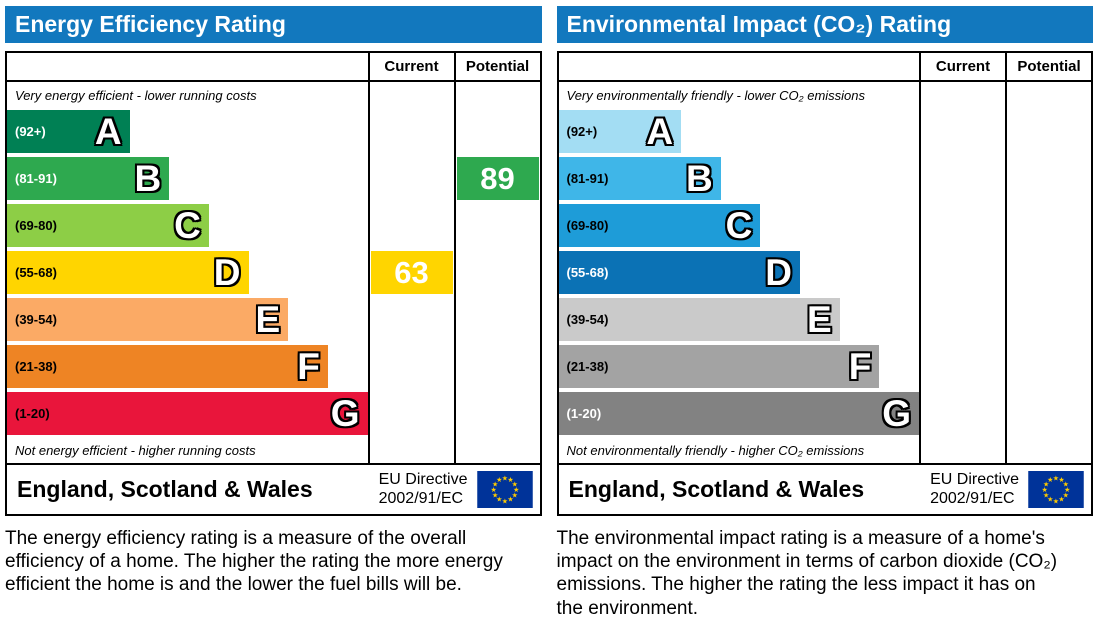 Image resolution: width=1098 pixels, height=626 pixels. Describe the element at coordinates (659, 225) in the screenshot. I see `band-bar-C: (69-80) C` at that location.